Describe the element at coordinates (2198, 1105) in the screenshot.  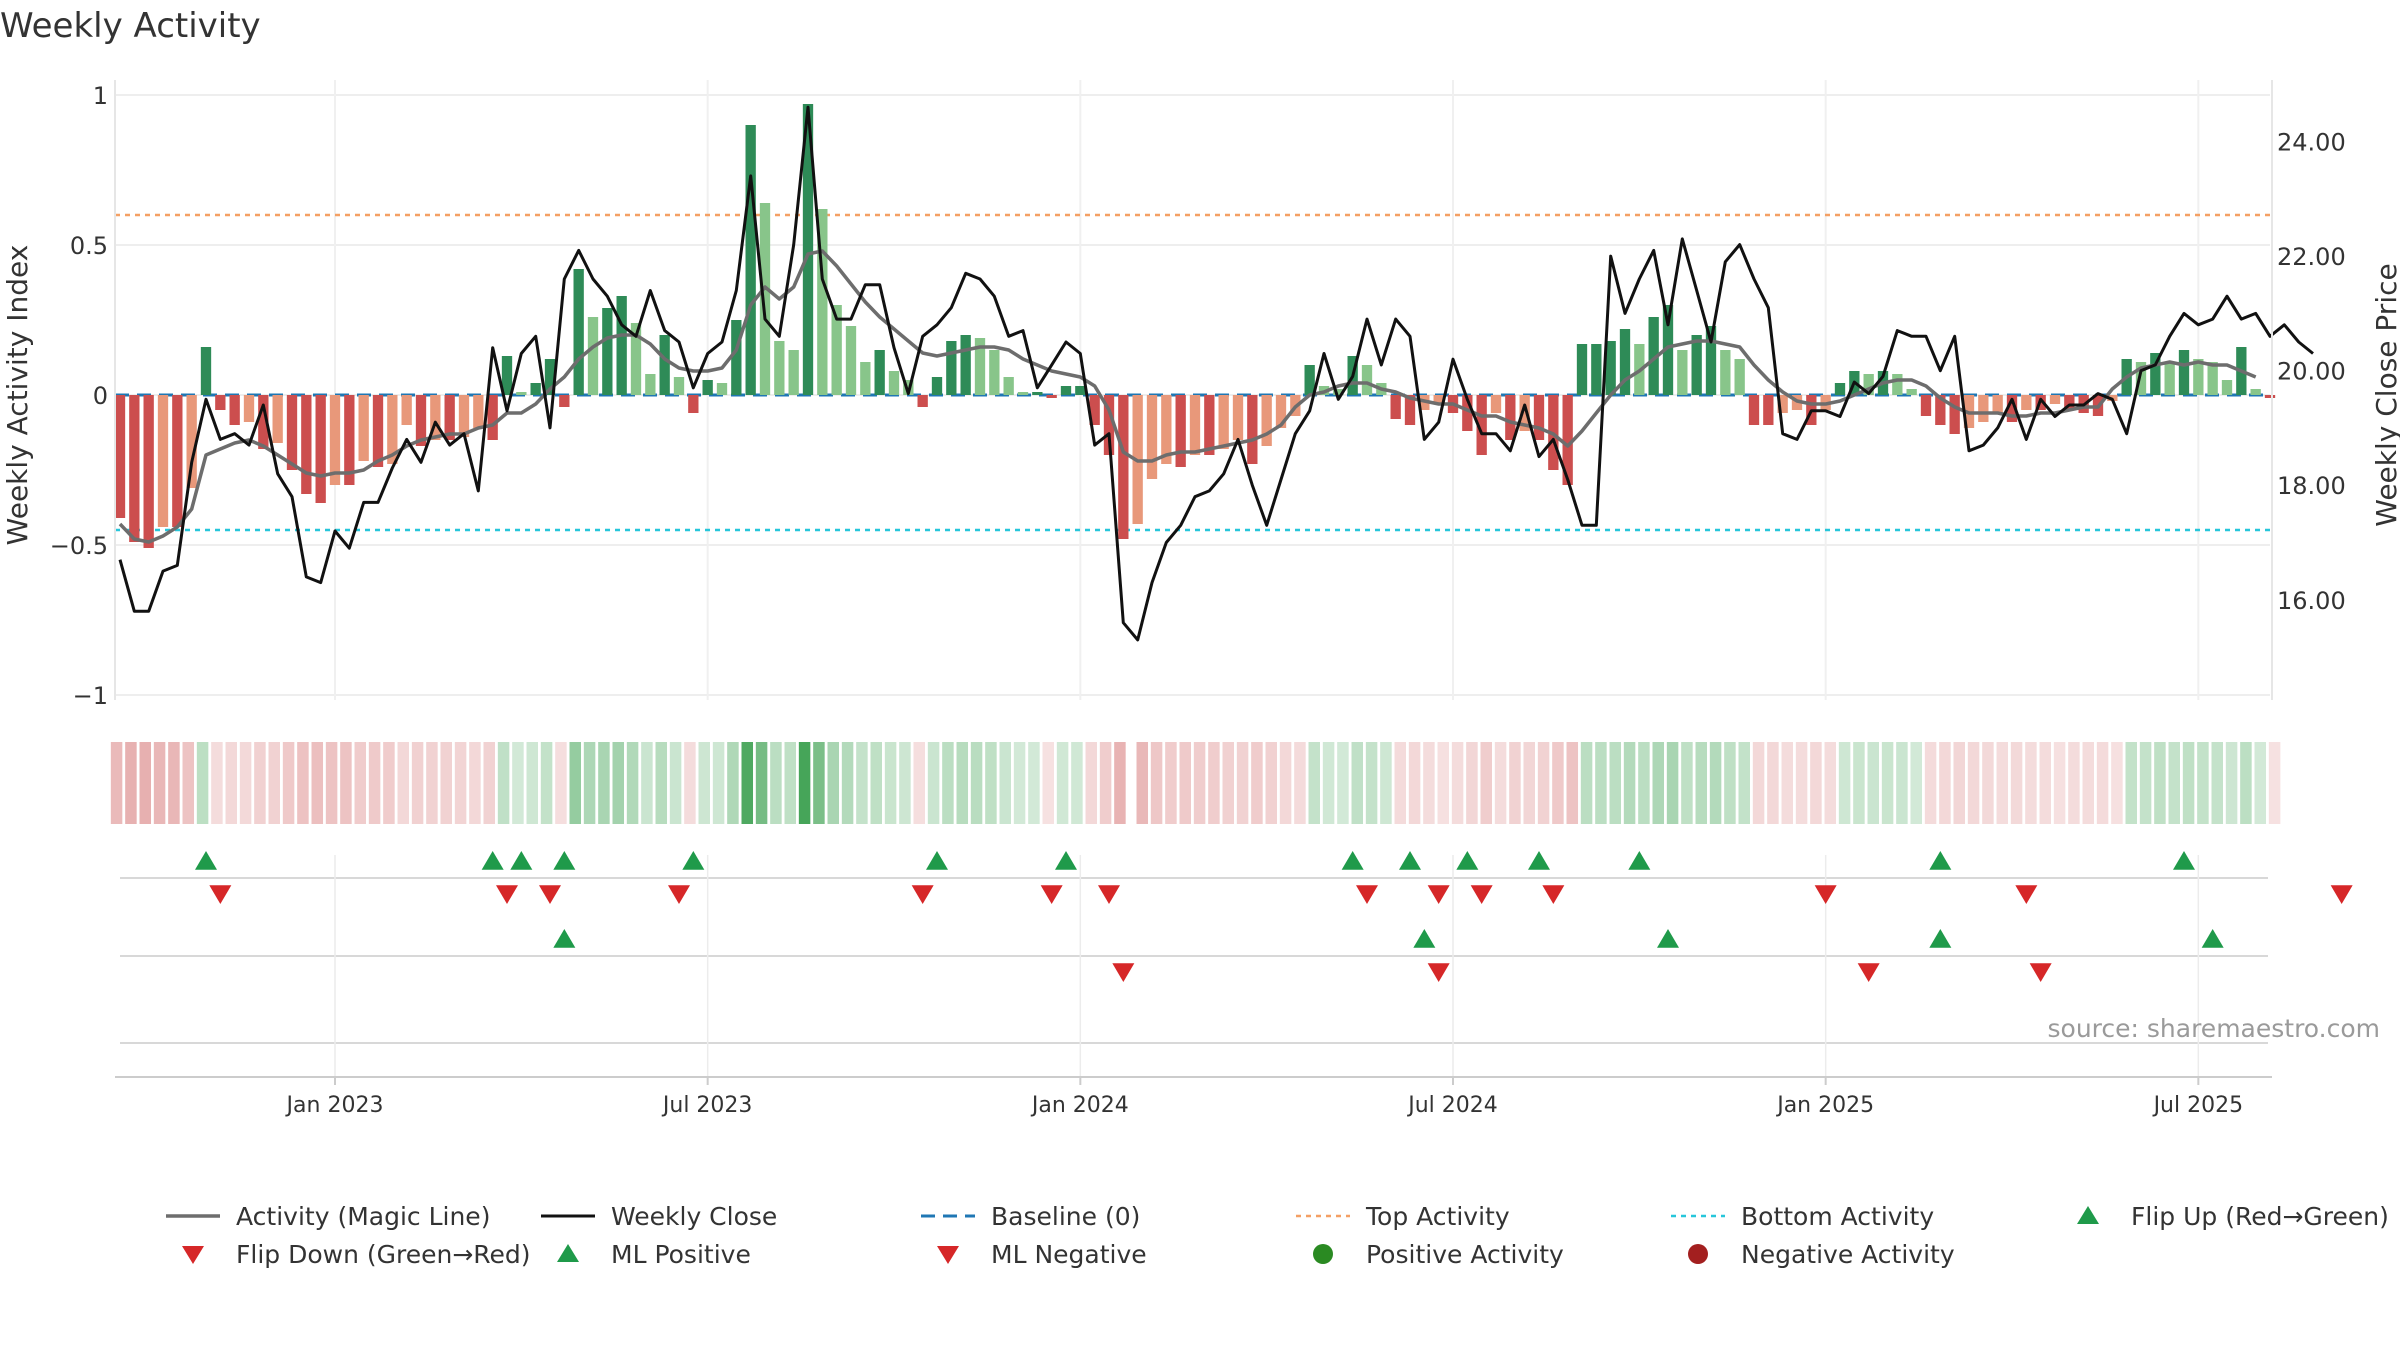
I see `x-tick-label: Jul 2025` at that location.